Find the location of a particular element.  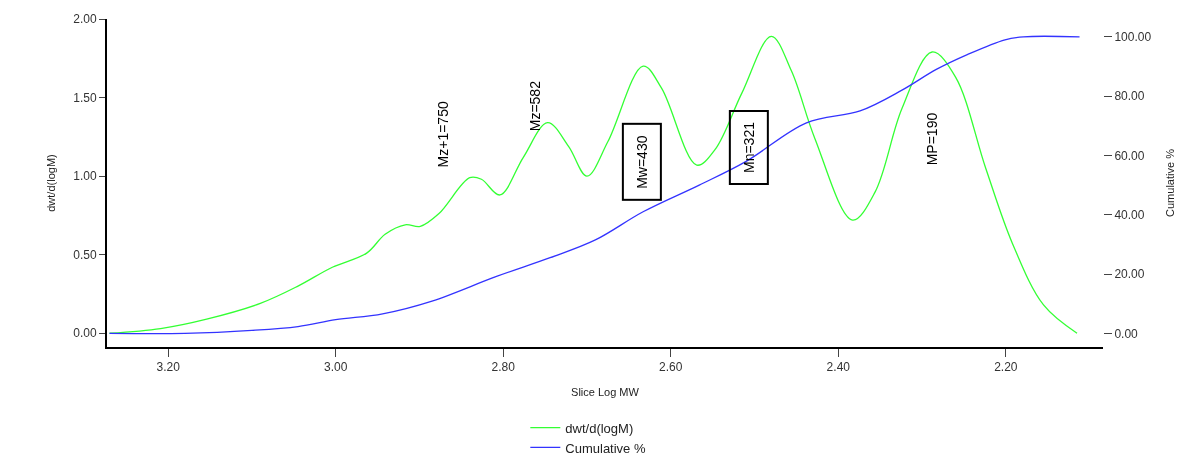

legend-label: Cumulative % is located at coordinates (605, 448).